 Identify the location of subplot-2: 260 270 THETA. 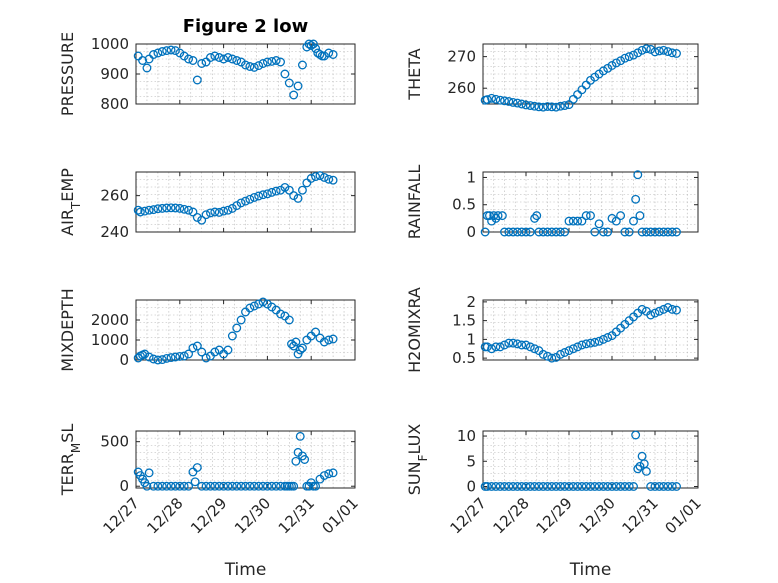
(552, 77).